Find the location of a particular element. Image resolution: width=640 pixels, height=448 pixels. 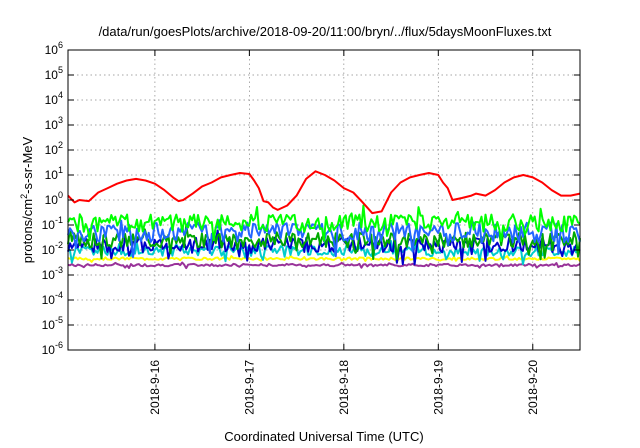

x-tick-label: 2018-9-19 is located at coordinates (438, 387).